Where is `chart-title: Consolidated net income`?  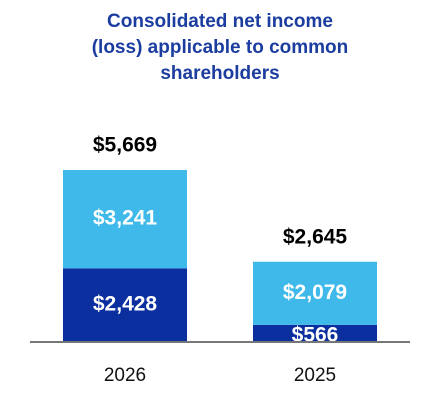 chart-title: Consolidated net income is located at coordinates (220, 21).